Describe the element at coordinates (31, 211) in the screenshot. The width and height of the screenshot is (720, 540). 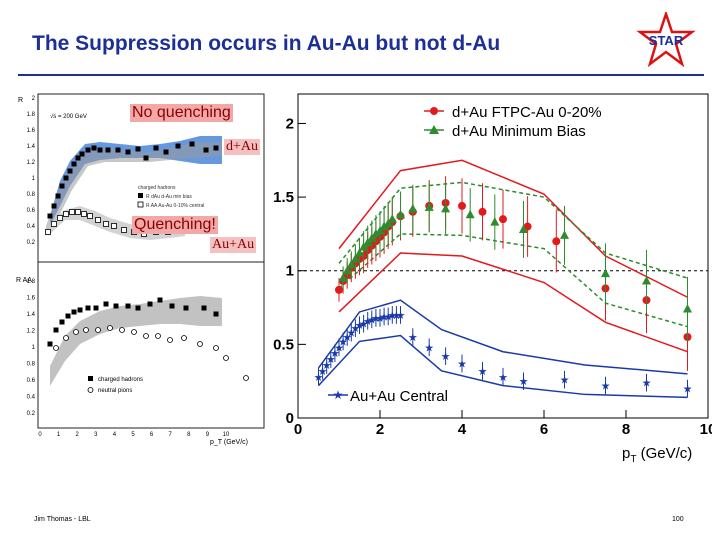
I see `top-y-tick-label: 0.6` at that location.